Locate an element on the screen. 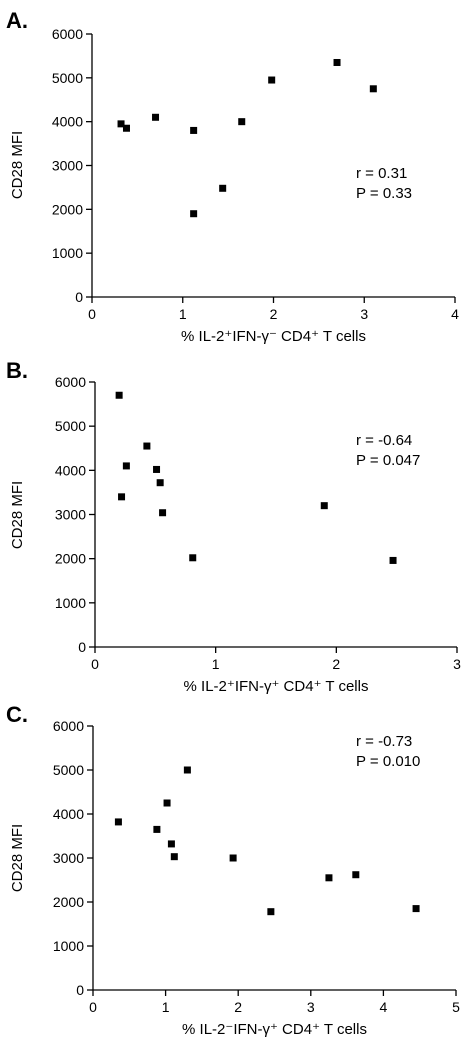 The image size is (470, 1050). panel-label: C. is located at coordinates (17, 714).